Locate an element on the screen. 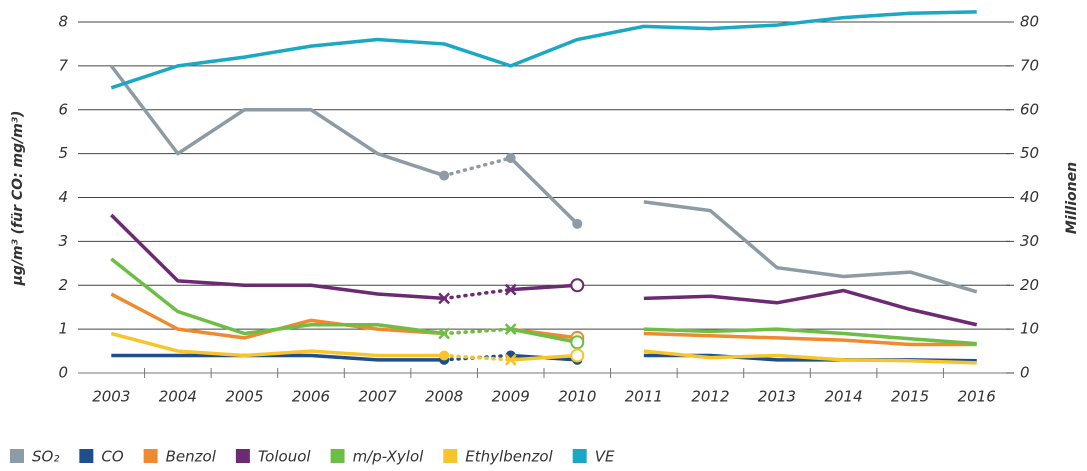 The height and width of the screenshot is (471, 1087). y-tick-label: 8 is located at coordinates (63, 22).